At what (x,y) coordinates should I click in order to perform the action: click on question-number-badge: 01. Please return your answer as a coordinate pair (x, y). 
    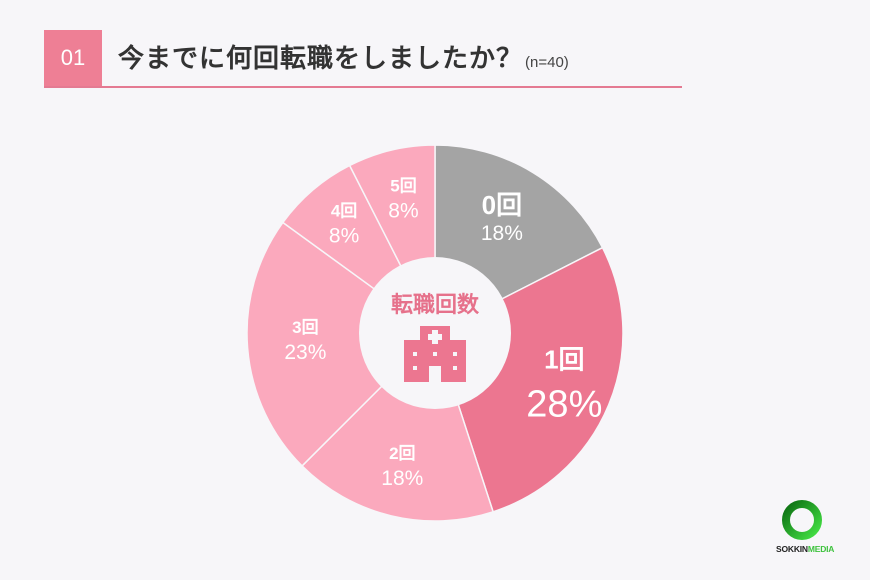
    Looking at the image, I should click on (73, 58).